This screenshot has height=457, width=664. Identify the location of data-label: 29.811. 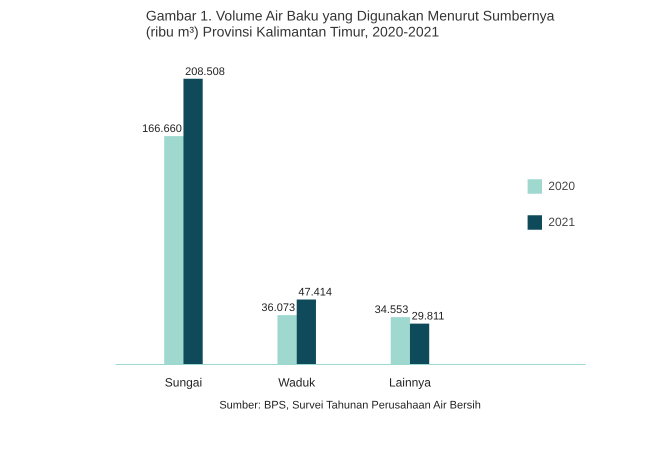
(428, 316).